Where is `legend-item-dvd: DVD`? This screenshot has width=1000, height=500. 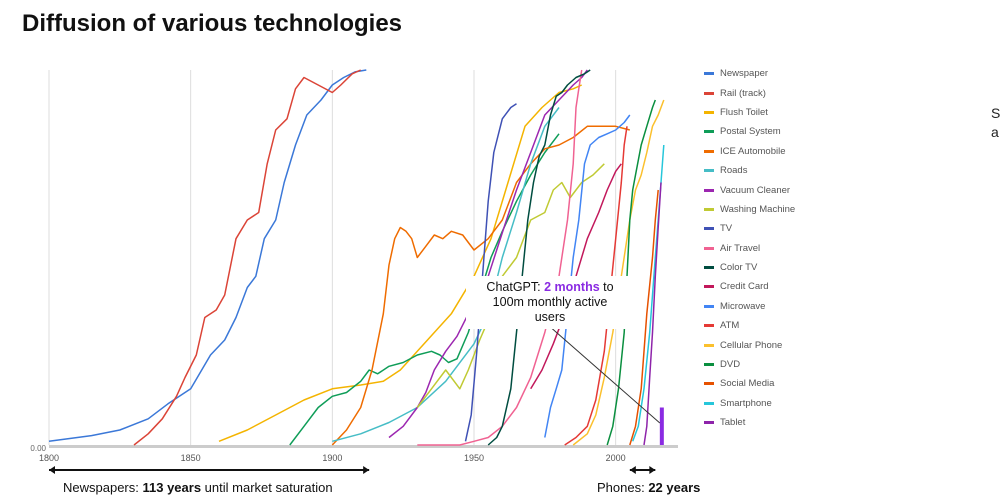
legend-item-dvd: DVD is located at coordinates (749, 364).